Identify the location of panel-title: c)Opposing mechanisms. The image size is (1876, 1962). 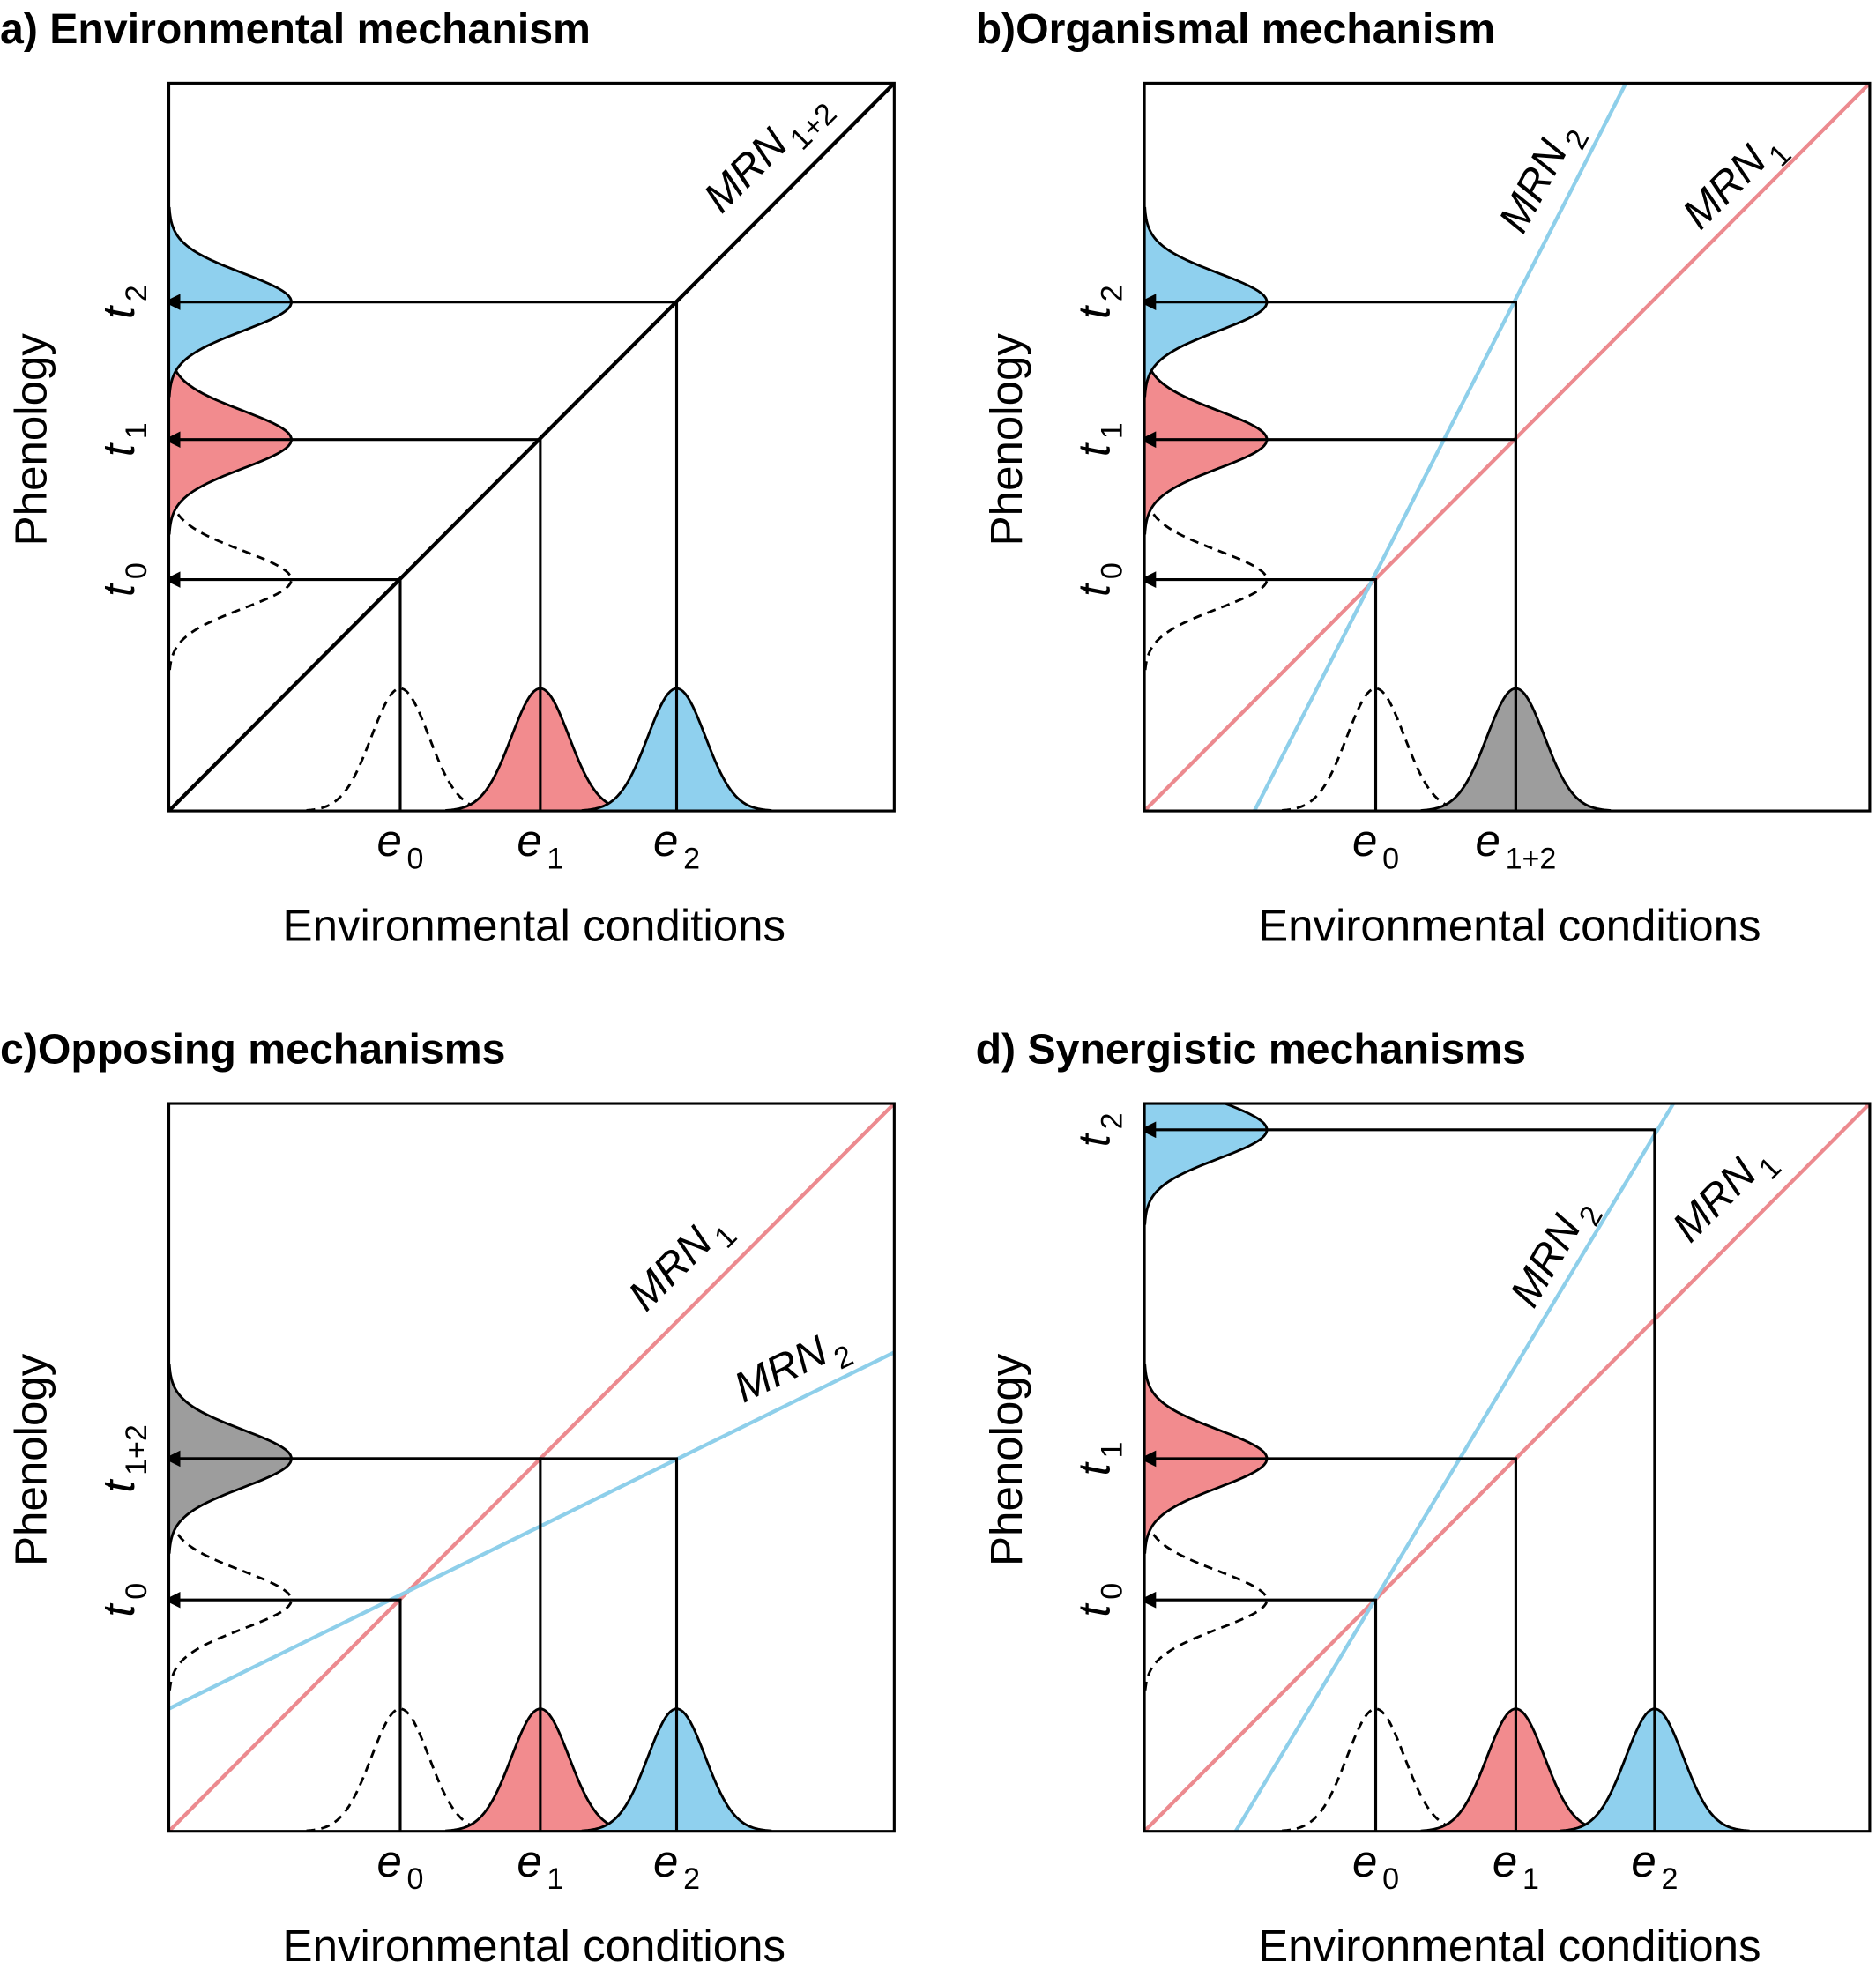
(252, 1050).